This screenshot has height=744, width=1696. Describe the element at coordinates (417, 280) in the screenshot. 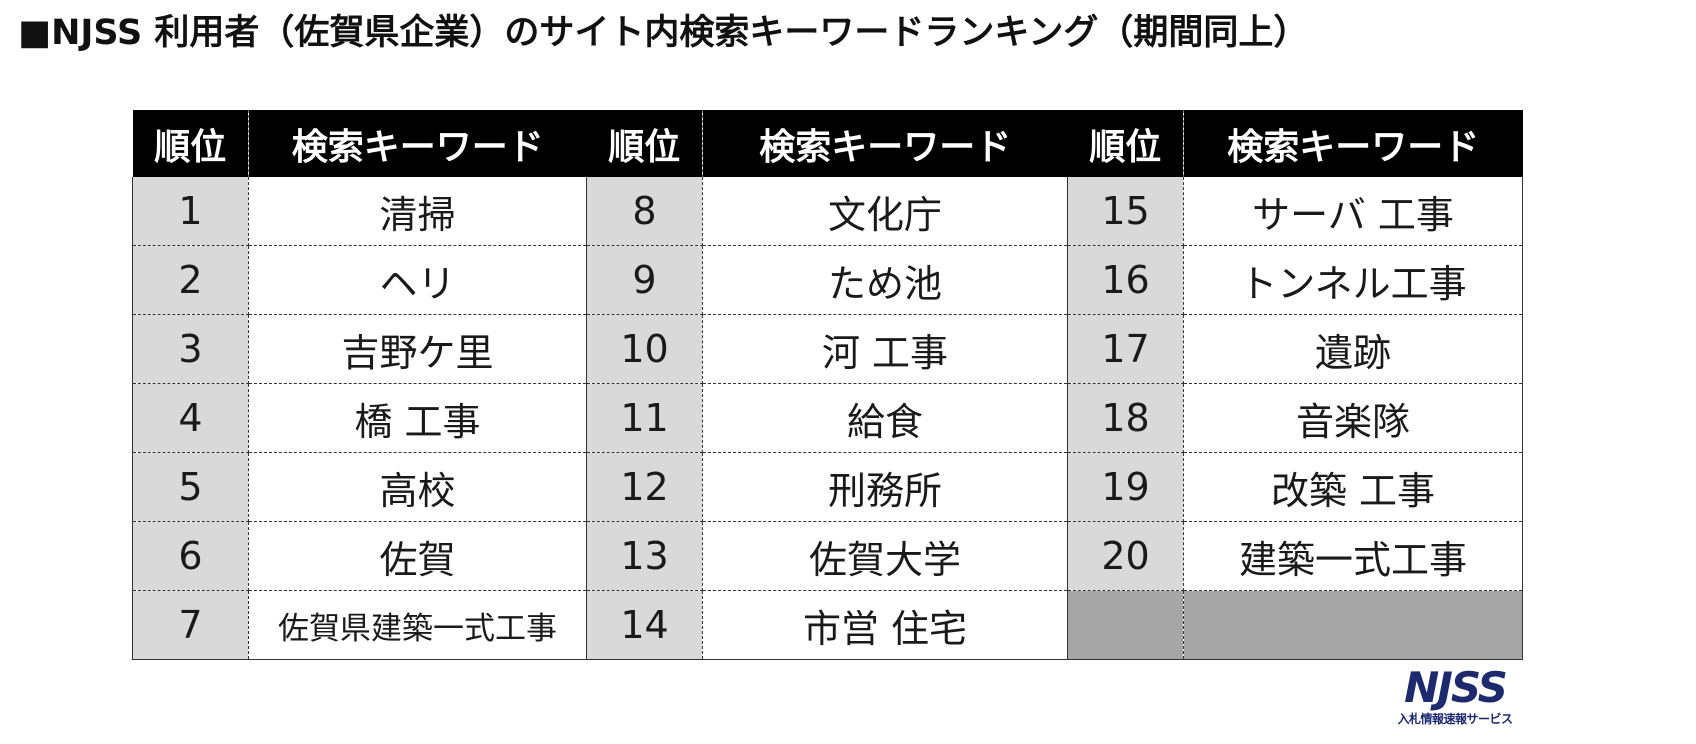

I see `keyword-cell: ヘリ` at that location.